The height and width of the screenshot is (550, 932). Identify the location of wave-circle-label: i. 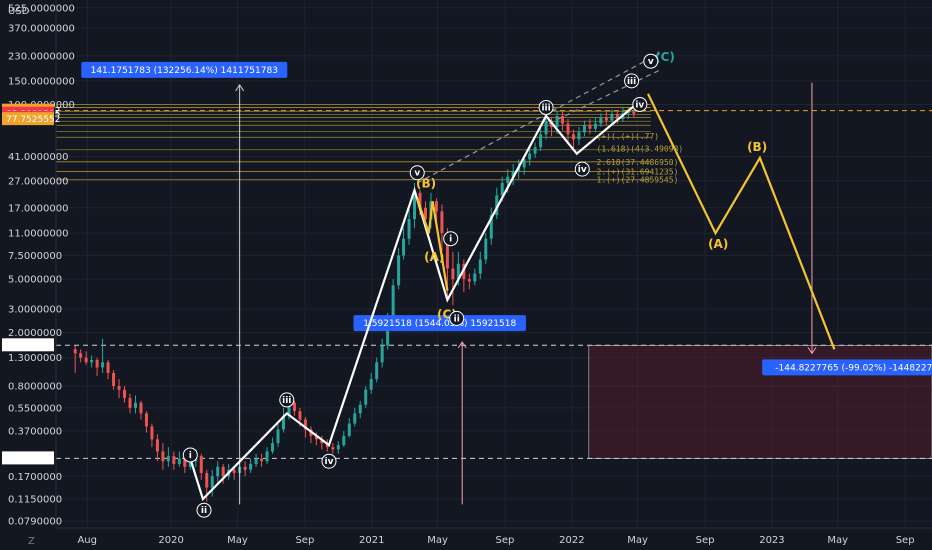
(450, 240).